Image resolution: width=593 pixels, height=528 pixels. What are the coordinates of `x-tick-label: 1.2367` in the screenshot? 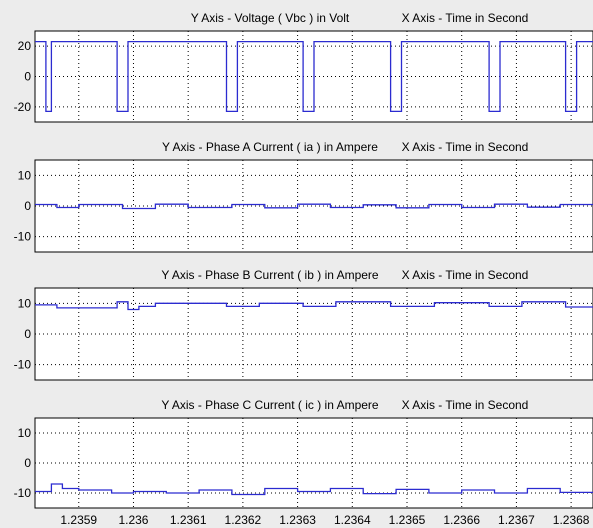 It's located at (516, 520).